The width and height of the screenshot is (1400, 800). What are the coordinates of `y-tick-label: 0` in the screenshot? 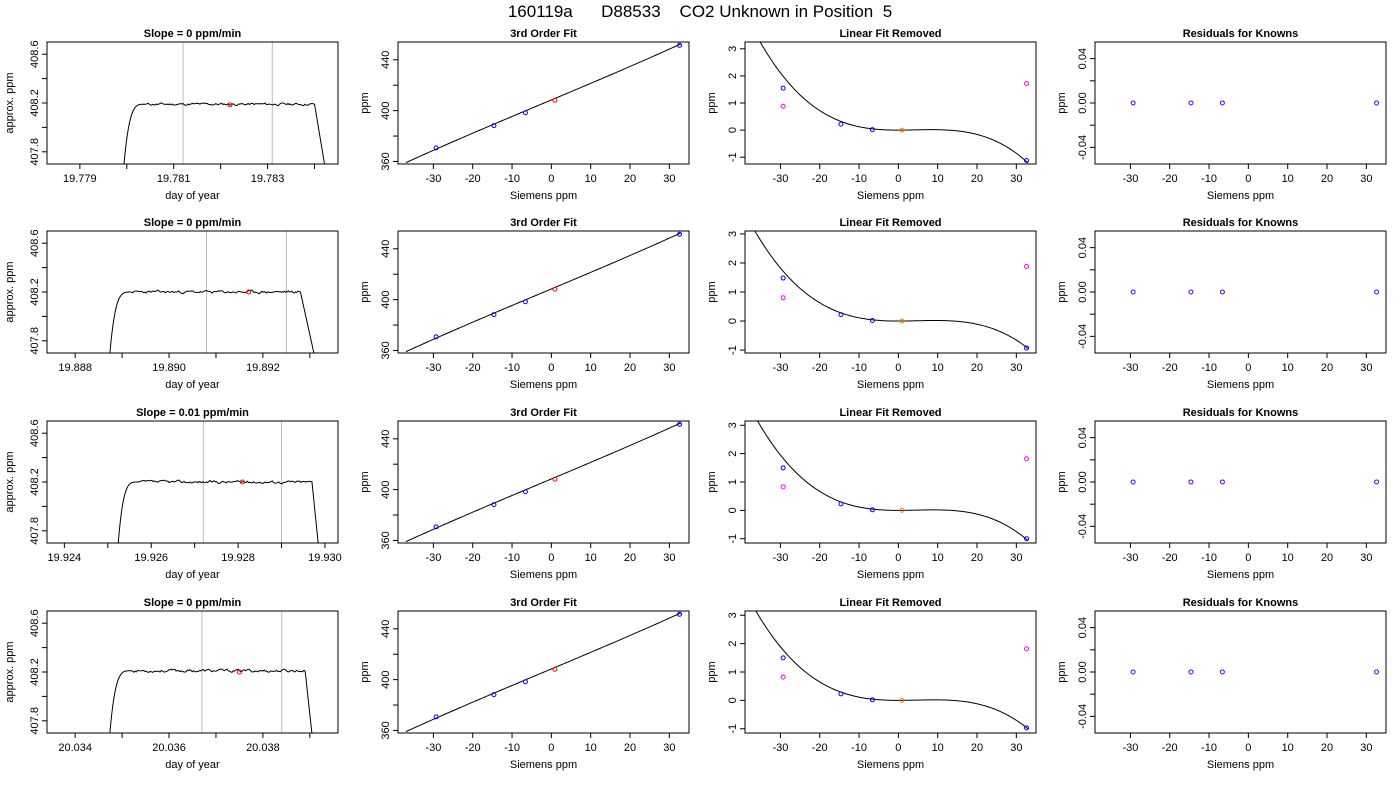 It's located at (733, 510).